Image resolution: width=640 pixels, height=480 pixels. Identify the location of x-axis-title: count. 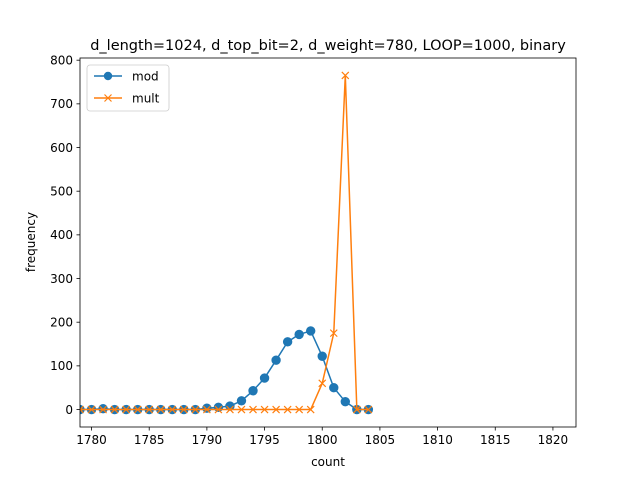
(328, 462).